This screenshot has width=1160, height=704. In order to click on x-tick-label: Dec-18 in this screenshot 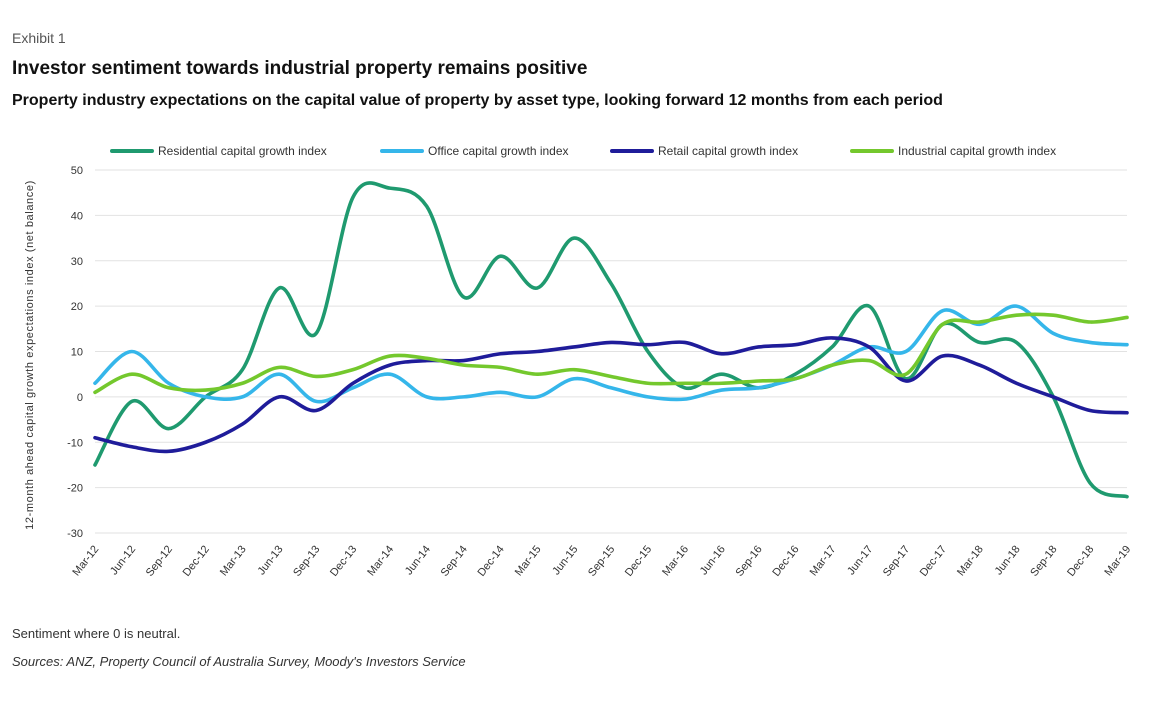, I will do `click(1080, 560)`.